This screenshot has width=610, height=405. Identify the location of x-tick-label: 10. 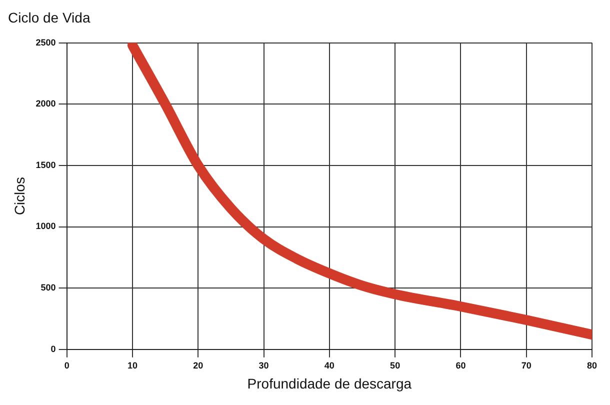
(132, 365).